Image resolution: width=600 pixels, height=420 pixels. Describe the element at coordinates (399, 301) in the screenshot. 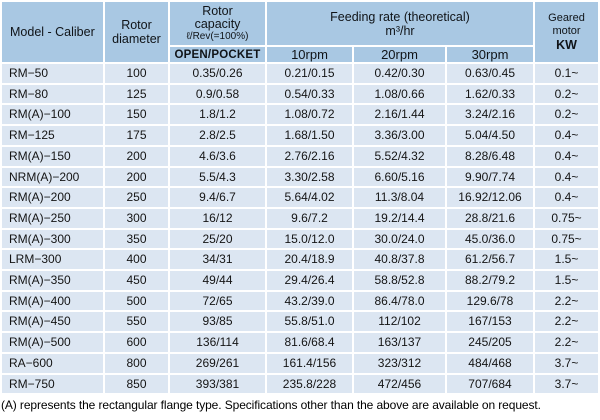

I see `cell-feed-20rpm: 86.4/78.0` at that location.